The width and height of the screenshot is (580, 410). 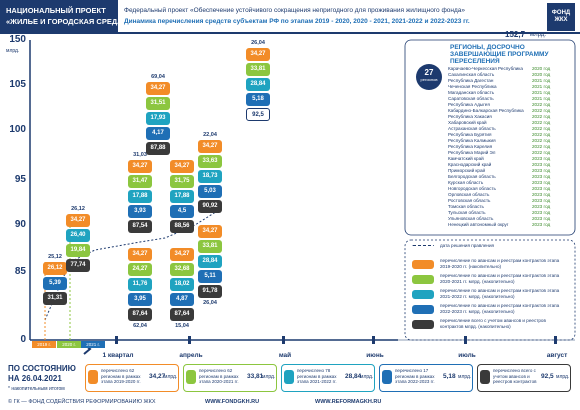 What do you see at coordinates (44, 344) in the screenshot?
I see `stage-tag: 2019 г.` at bounding box center [44, 344].